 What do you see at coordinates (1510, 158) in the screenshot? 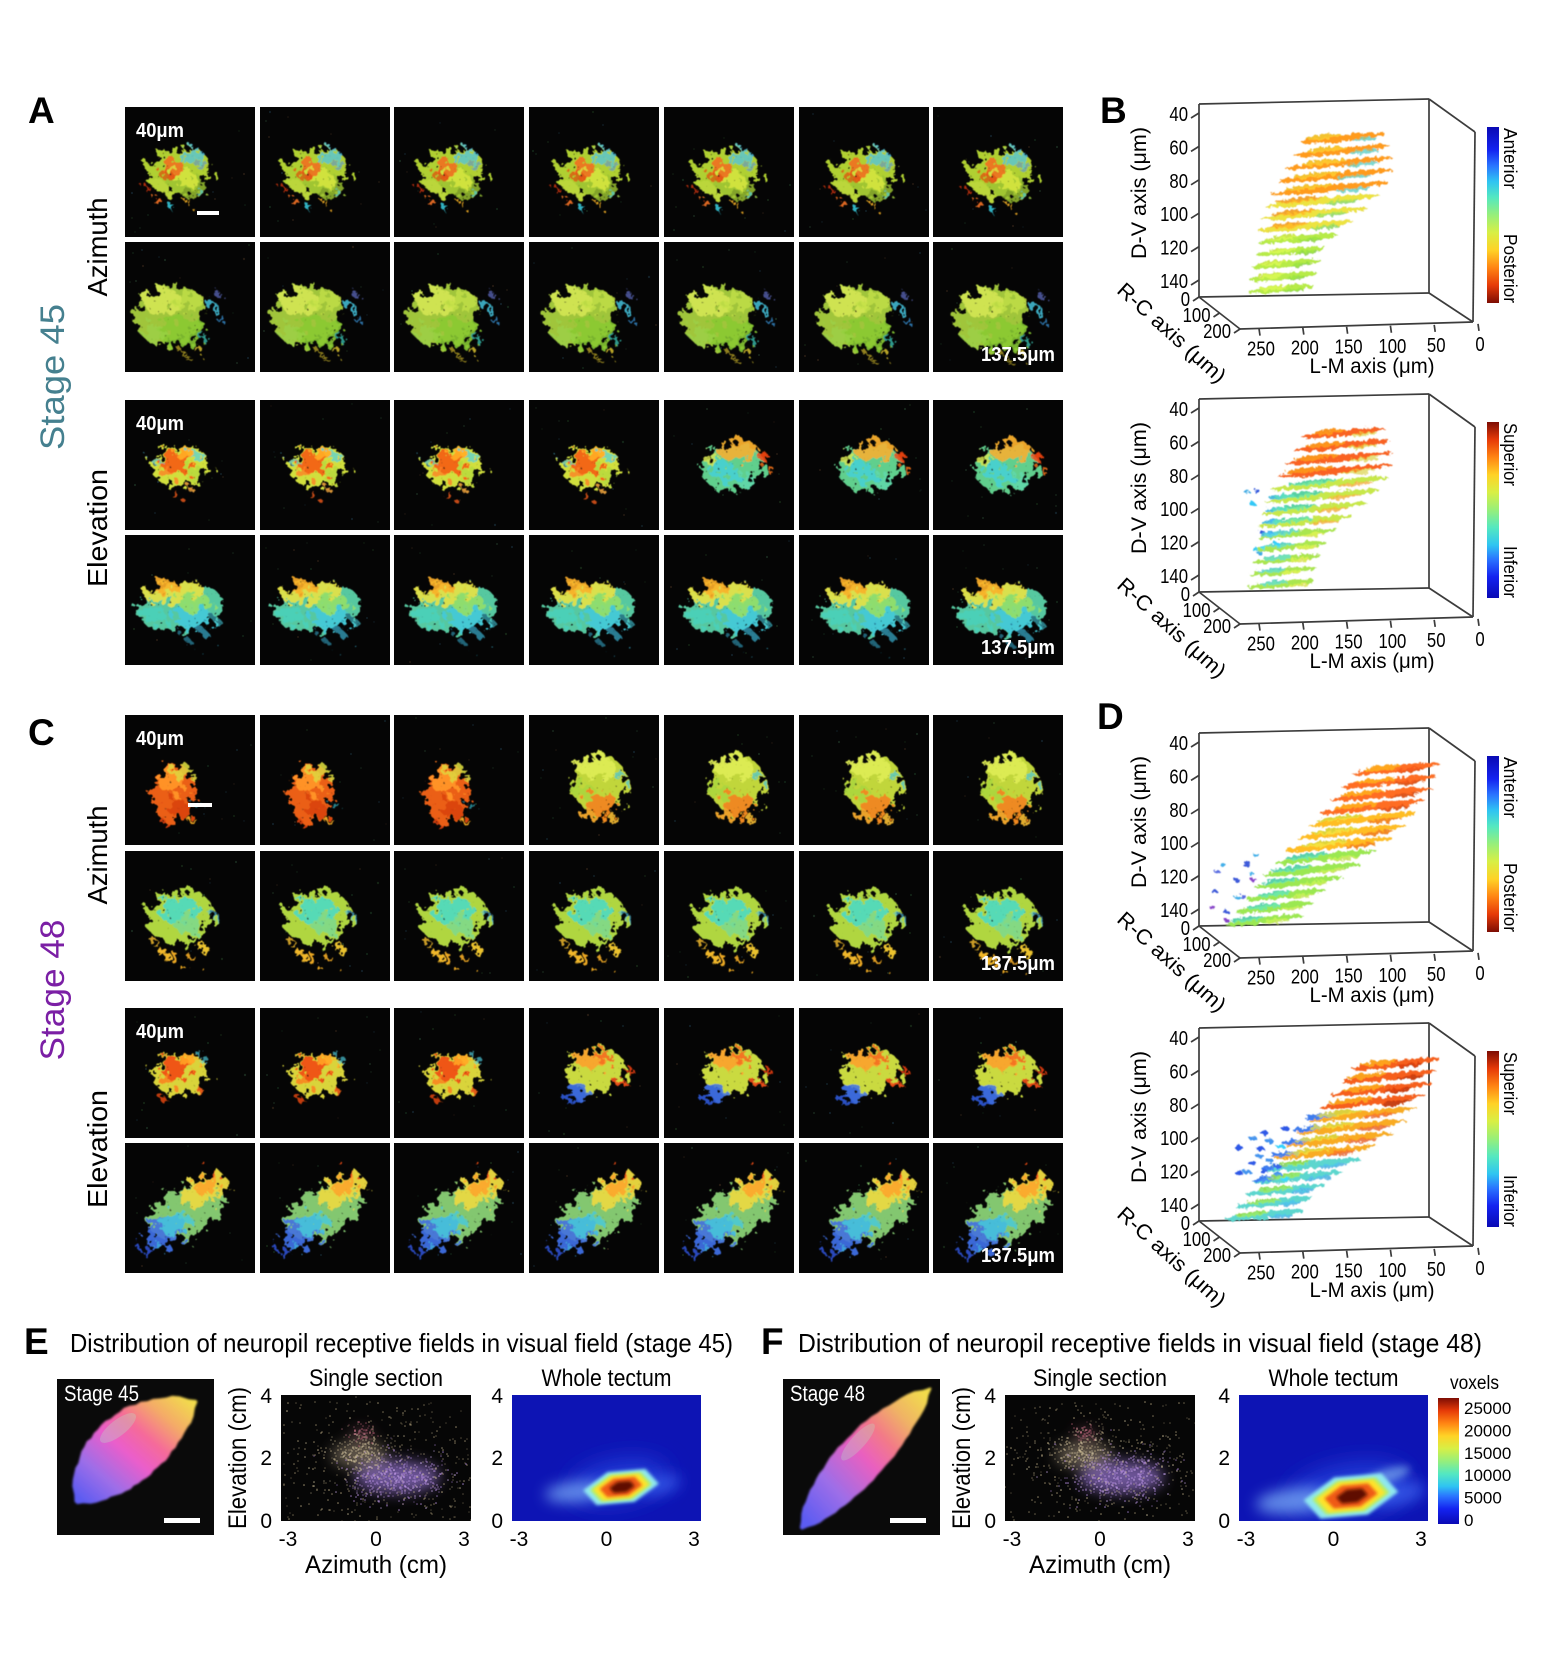
I see `svg-text: Anterior` at bounding box center [1510, 158].